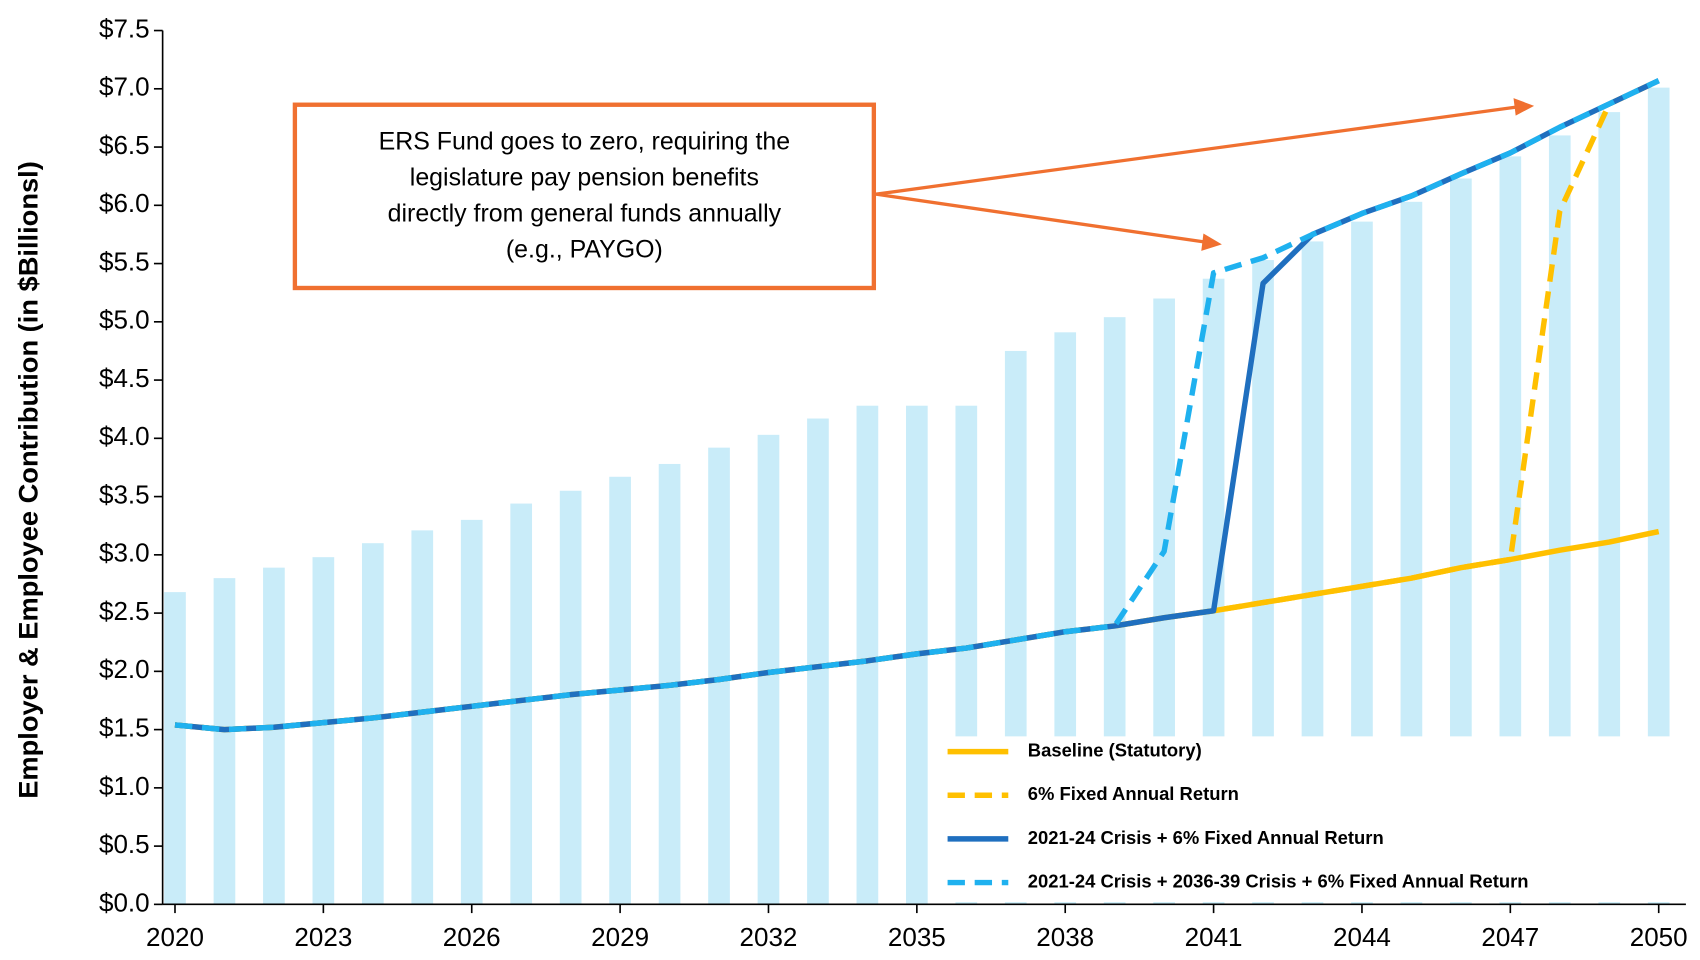 This screenshot has height=960, width=1700. Describe the element at coordinates (1362, 937) in the screenshot. I see `x-tick-label: 2044` at that location.